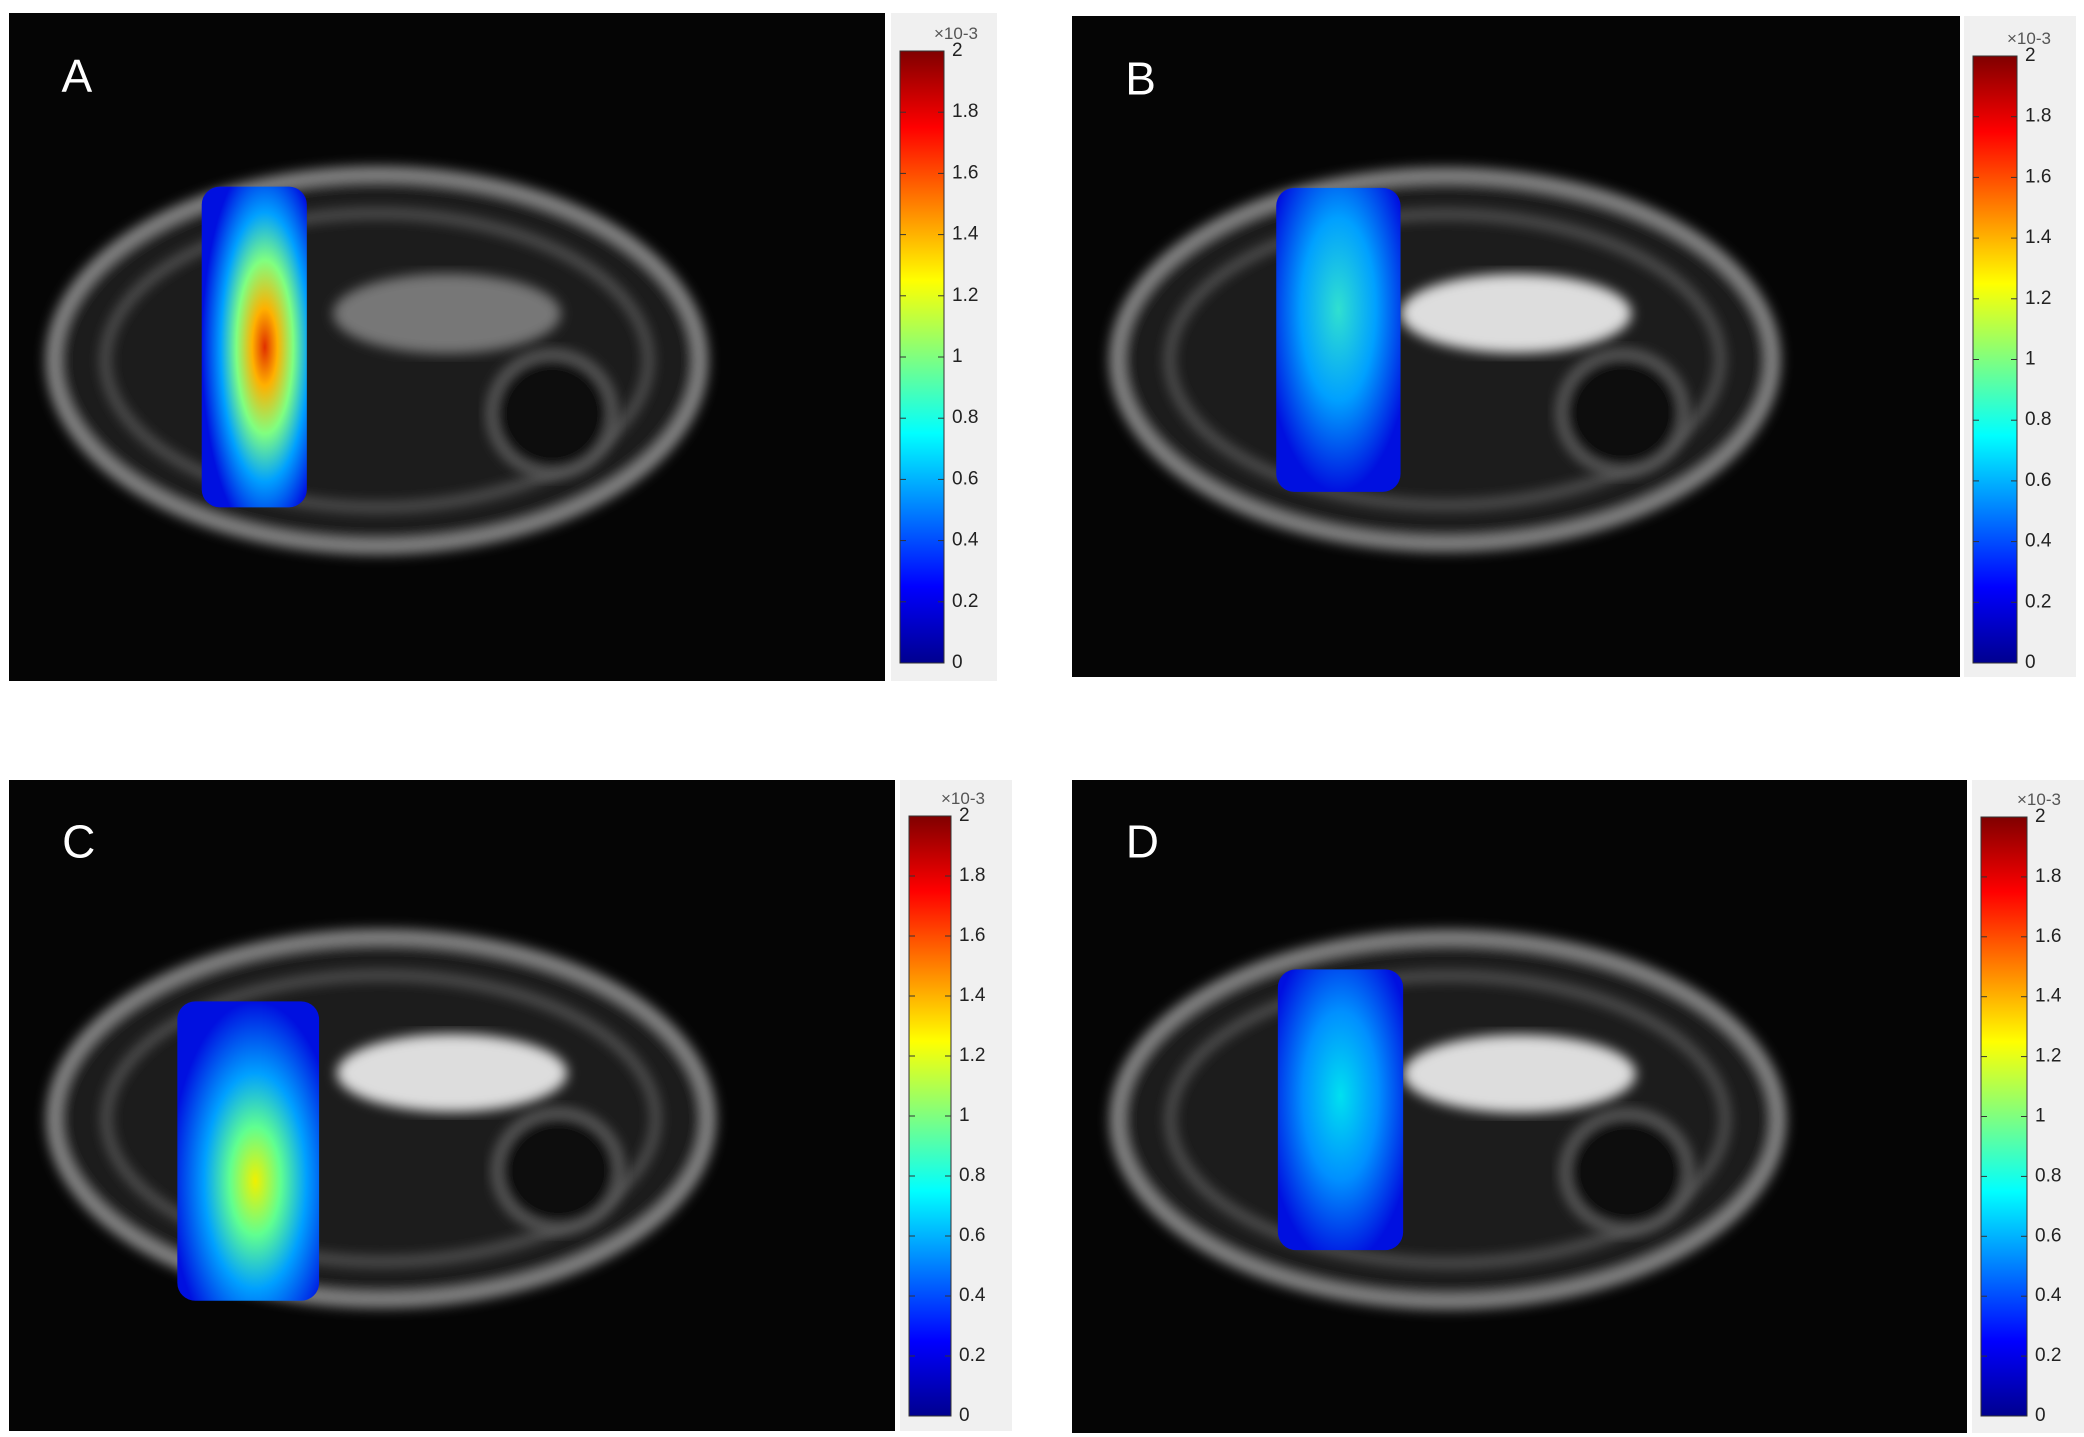 Image resolution: width=2084 pixels, height=1437 pixels. Describe the element at coordinates (1140, 78) in the screenshot. I see `panel-label: B` at that location.